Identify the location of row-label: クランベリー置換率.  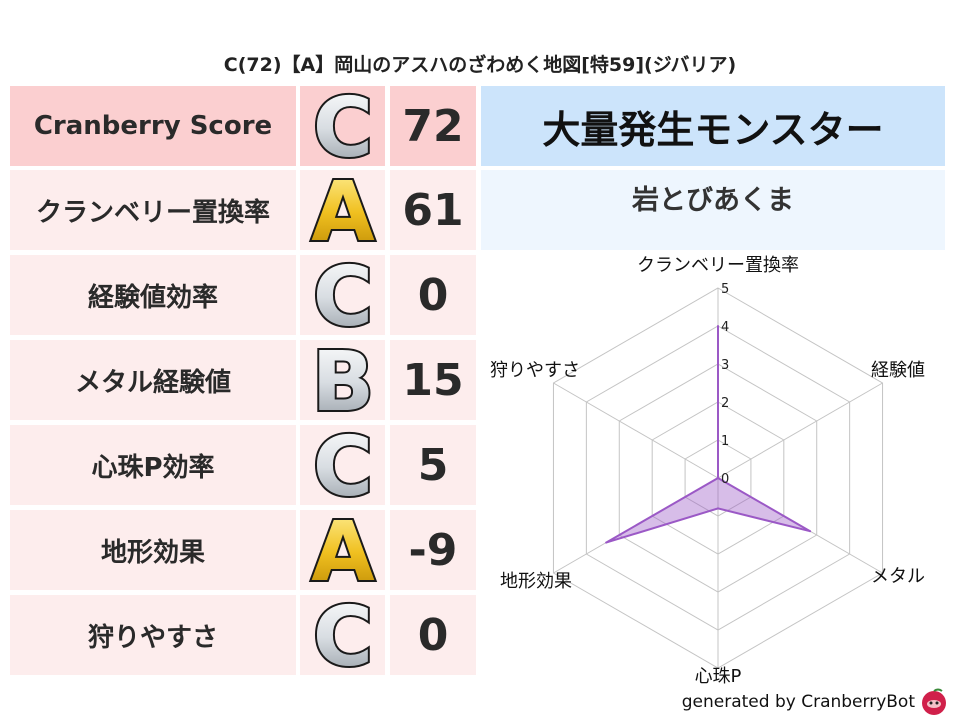
(153, 210).